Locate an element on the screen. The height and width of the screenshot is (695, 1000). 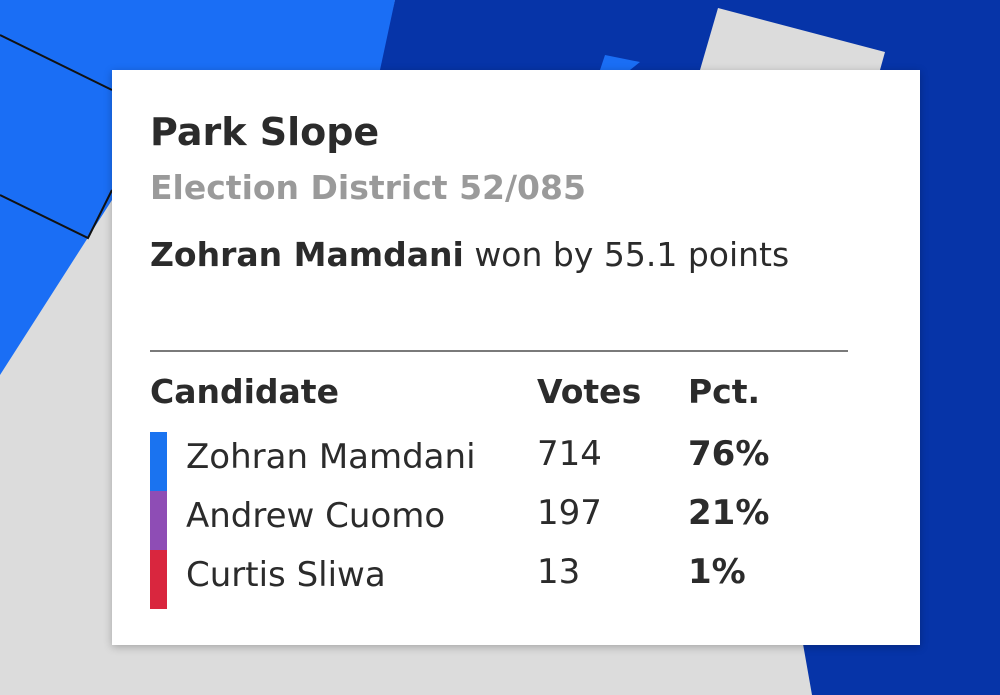
percent: 1% is located at coordinates (717, 572).